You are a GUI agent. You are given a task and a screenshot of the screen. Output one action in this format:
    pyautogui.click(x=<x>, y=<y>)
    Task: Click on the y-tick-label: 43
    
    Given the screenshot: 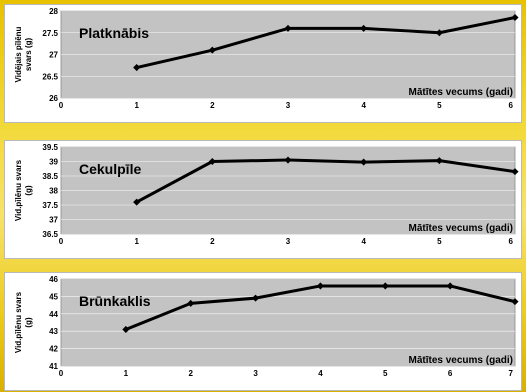 What is the action you would take?
    pyautogui.click(x=53, y=331)
    